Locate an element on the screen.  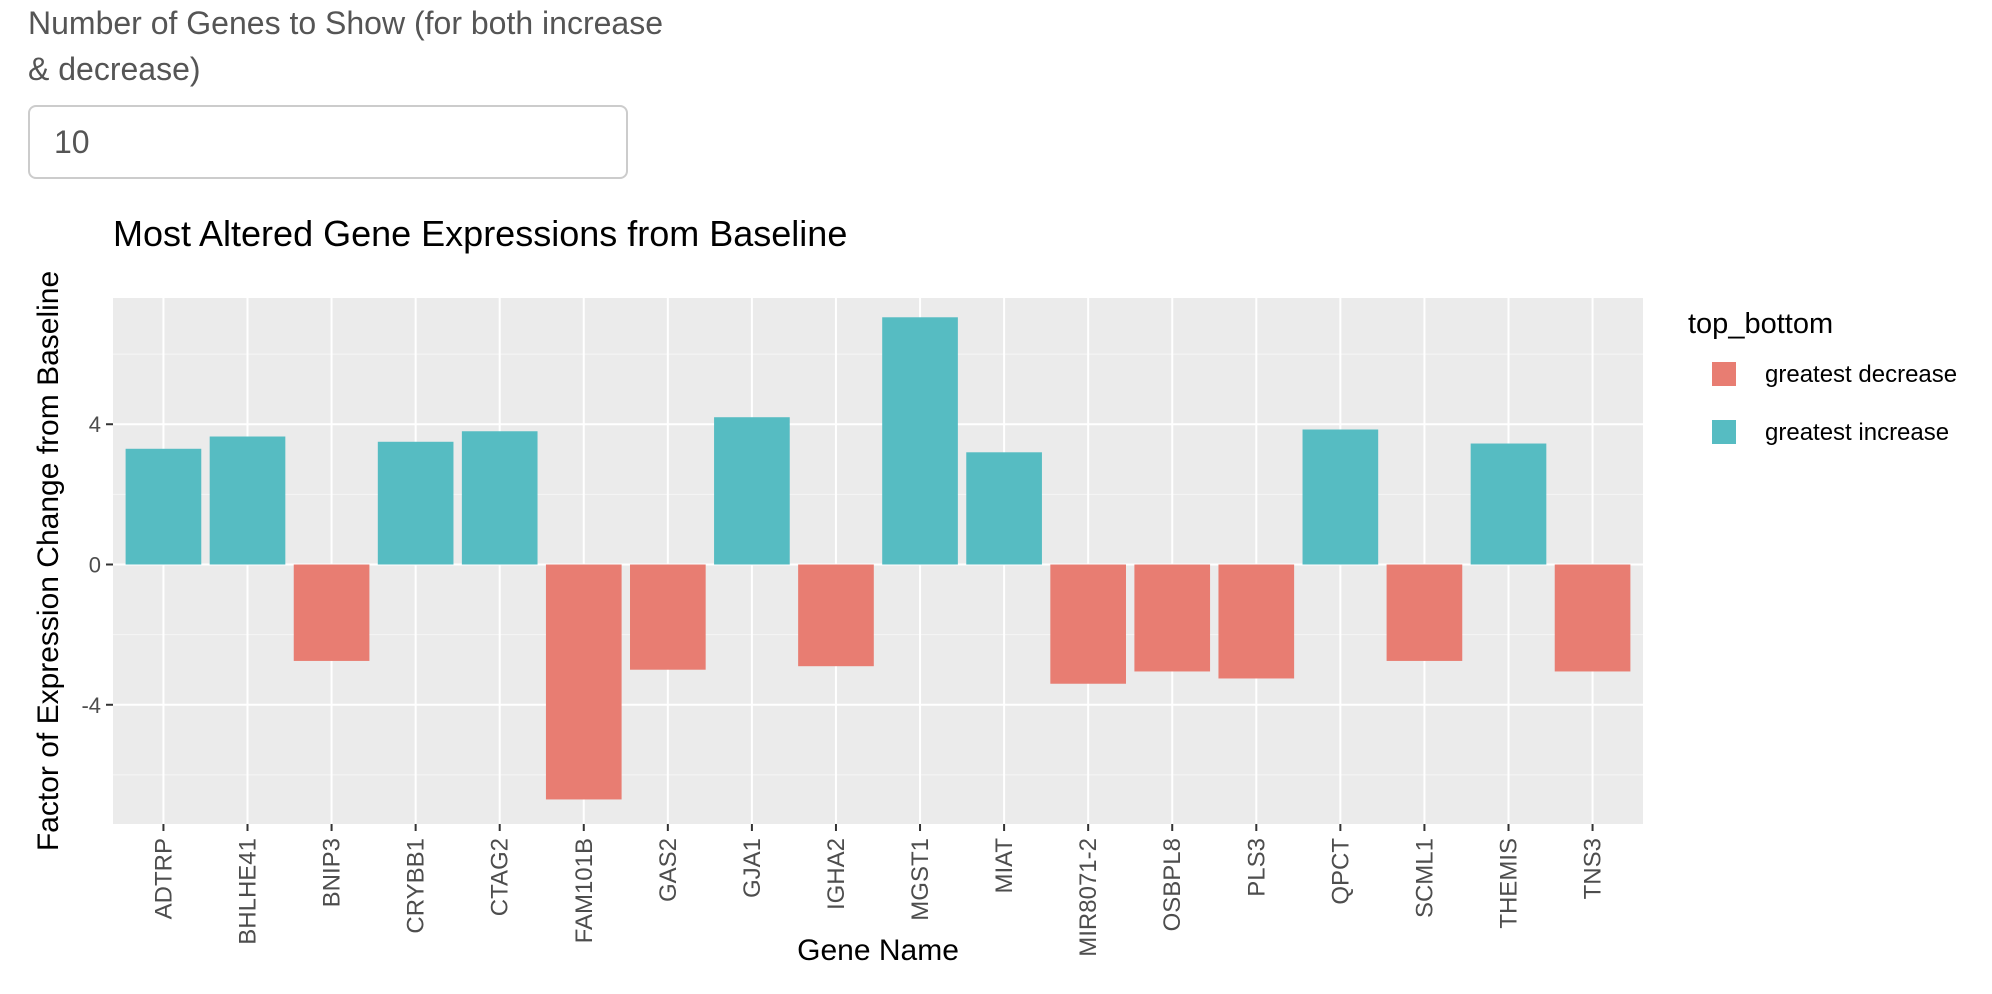
x-tick-label: GAS2 is located at coordinates (668, 870).